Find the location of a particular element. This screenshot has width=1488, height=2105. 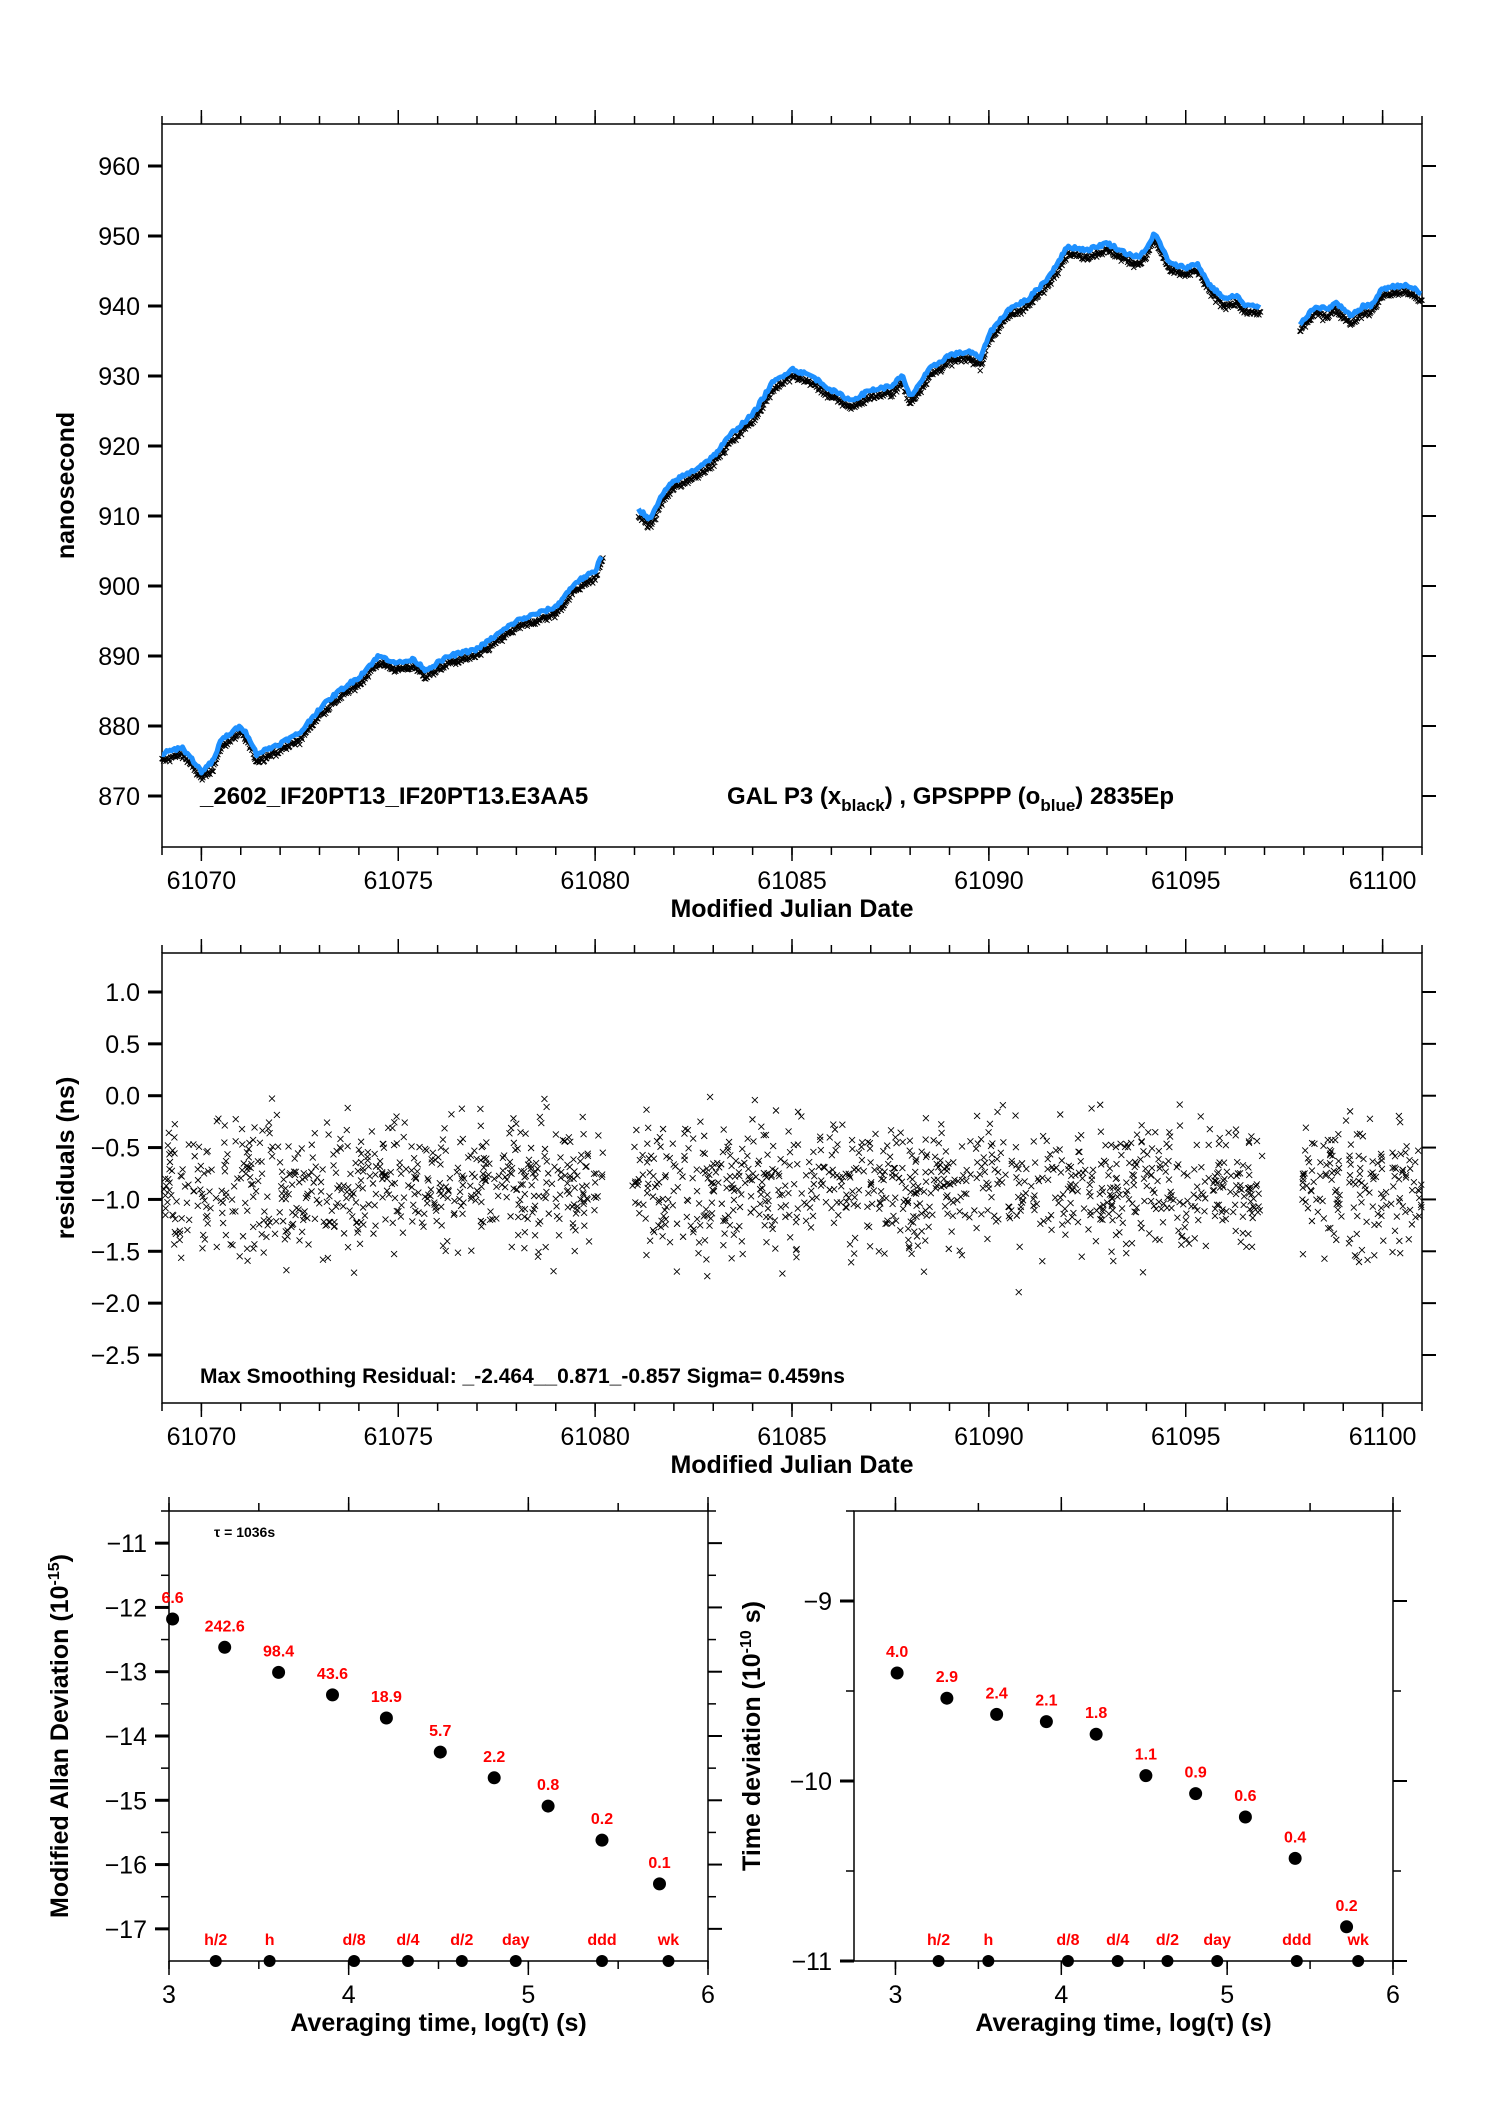

tdev-data-point is located at coordinates (997, 1714).